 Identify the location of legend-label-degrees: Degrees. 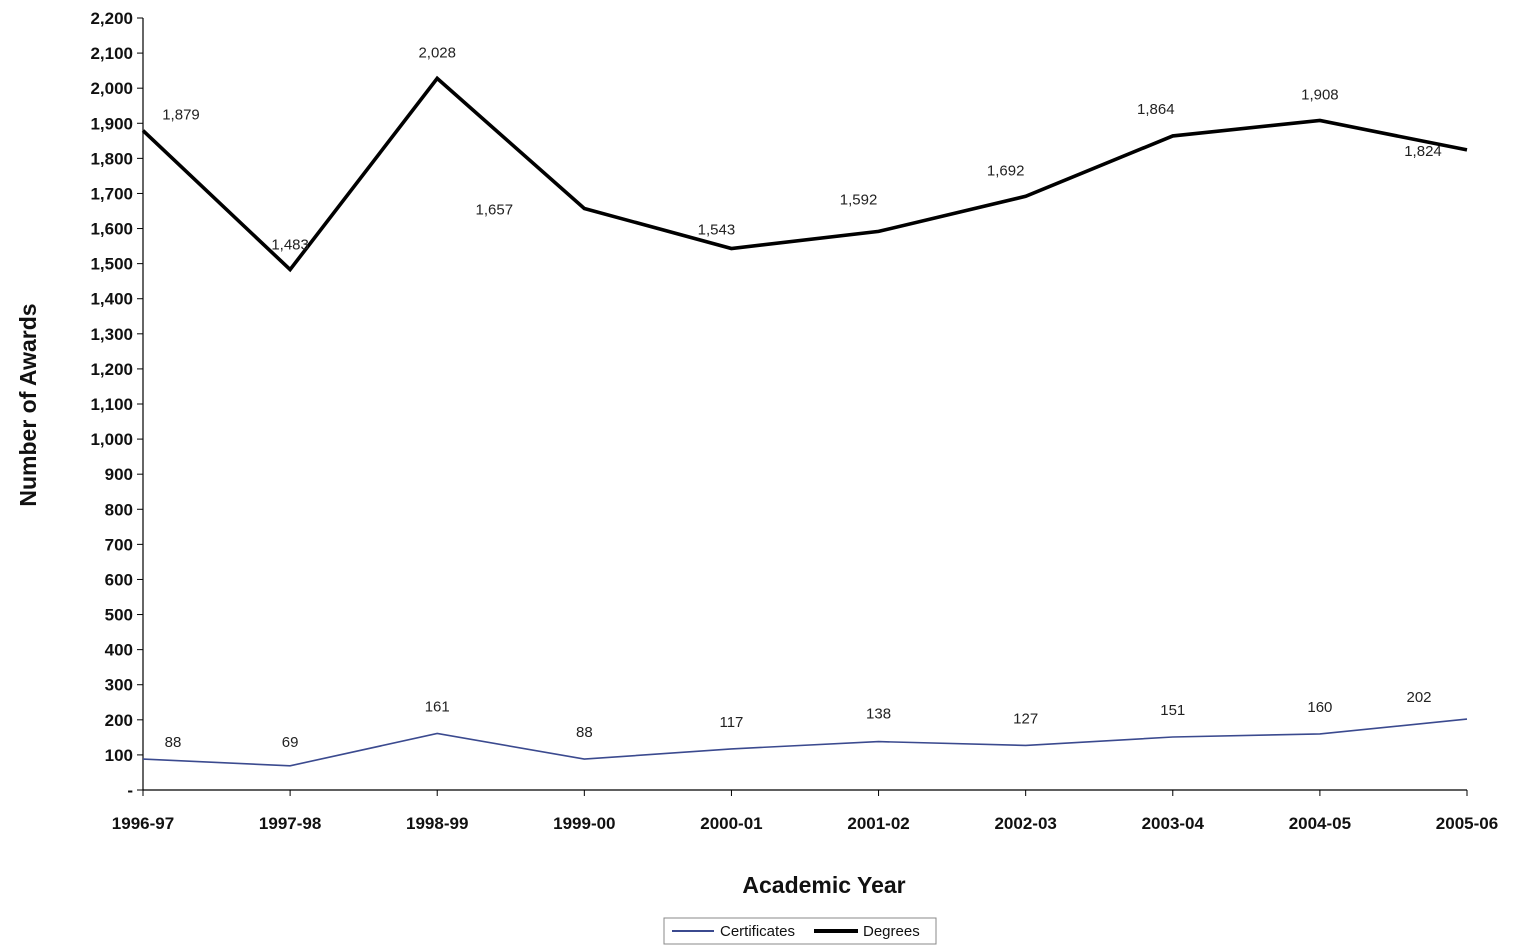
(891, 931).